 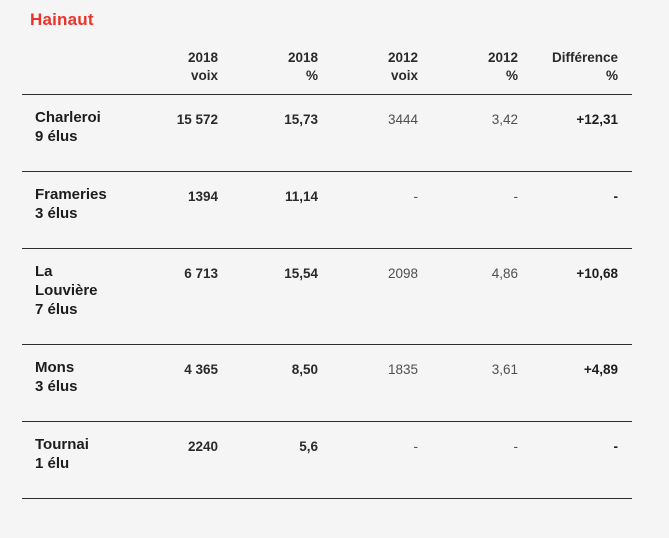 I want to click on seats-count: 1 élu, so click(x=52, y=463).